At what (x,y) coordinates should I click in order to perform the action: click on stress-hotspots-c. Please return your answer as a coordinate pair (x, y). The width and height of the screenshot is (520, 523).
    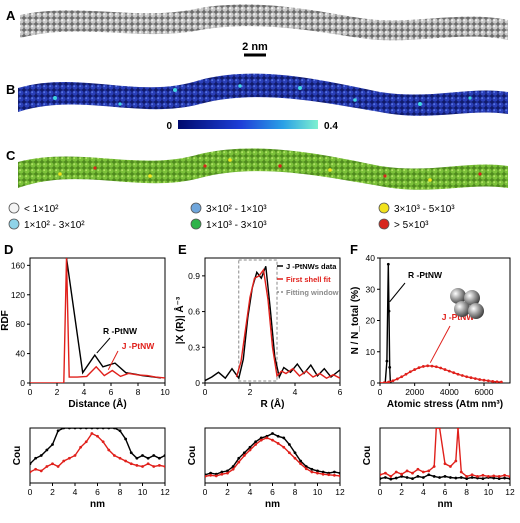
    Looking at the image, I should click on (270, 170).